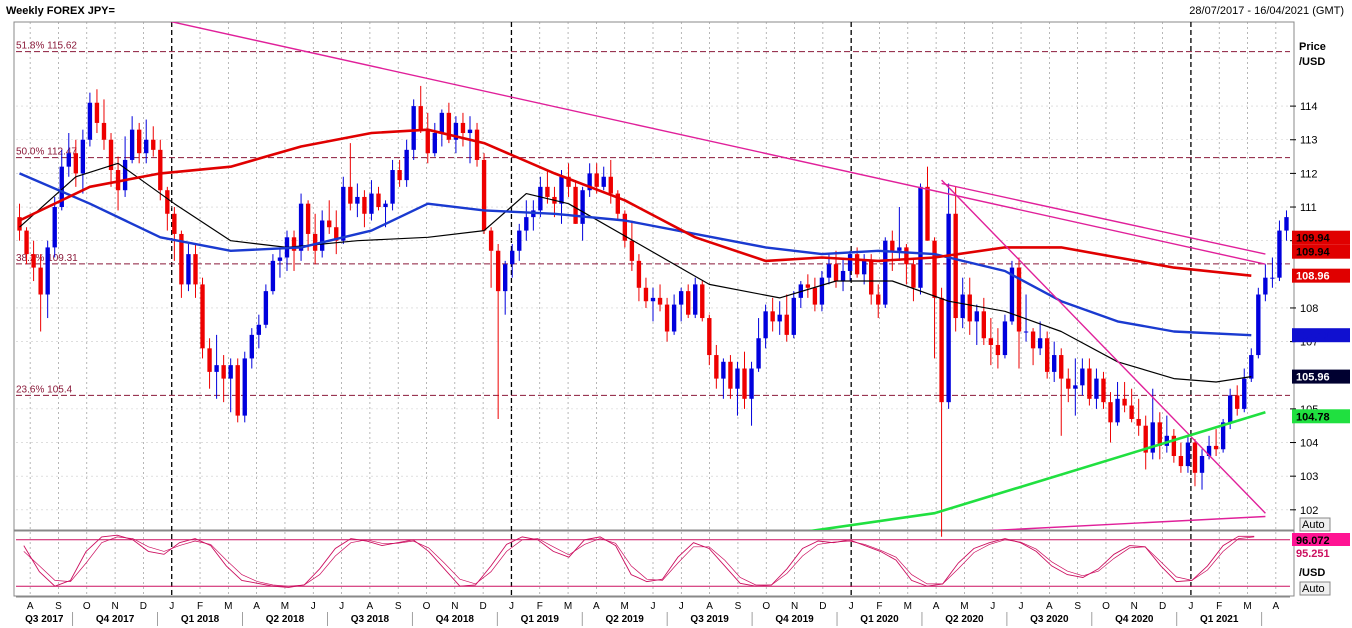  What do you see at coordinates (1312, 47) in the screenshot?
I see `axis-label-price: Price` at bounding box center [1312, 47].